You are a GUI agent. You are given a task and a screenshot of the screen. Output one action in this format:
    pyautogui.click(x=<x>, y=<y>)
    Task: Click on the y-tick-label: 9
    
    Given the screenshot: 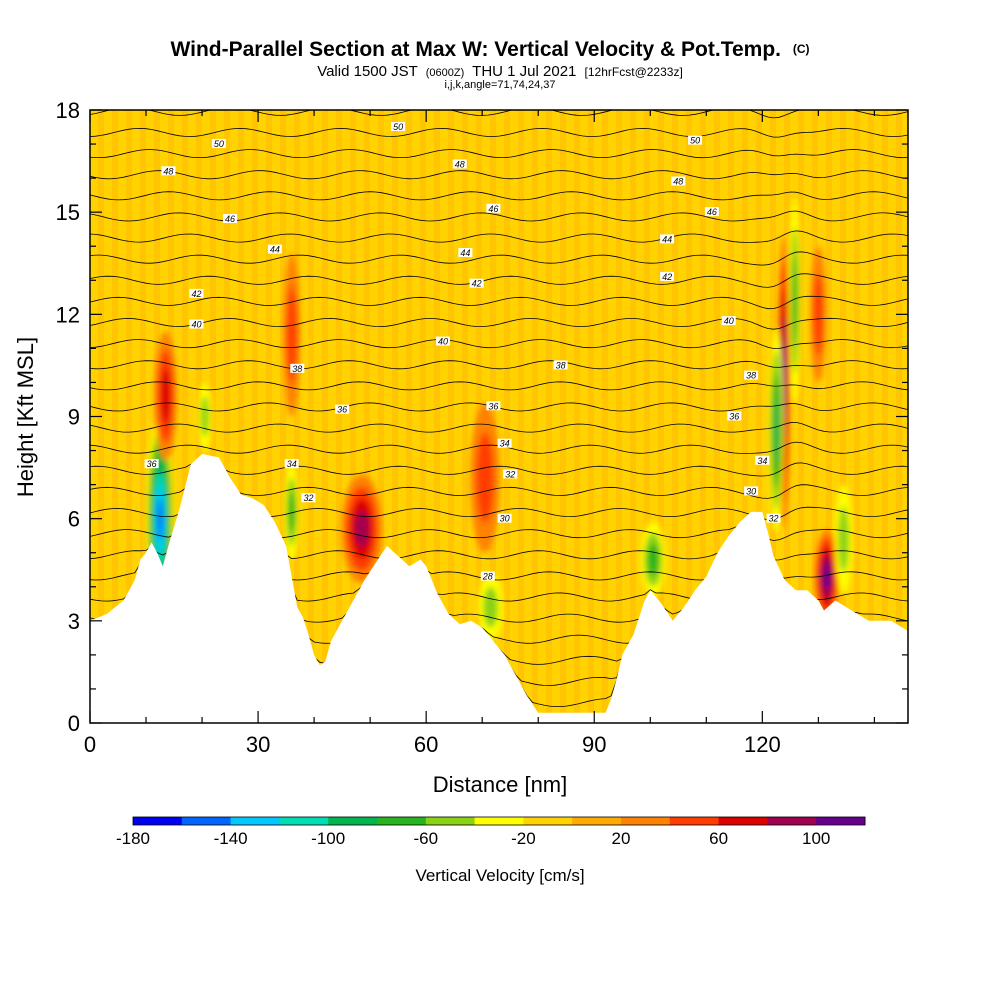 What is the action you would take?
    pyautogui.click(x=74, y=417)
    